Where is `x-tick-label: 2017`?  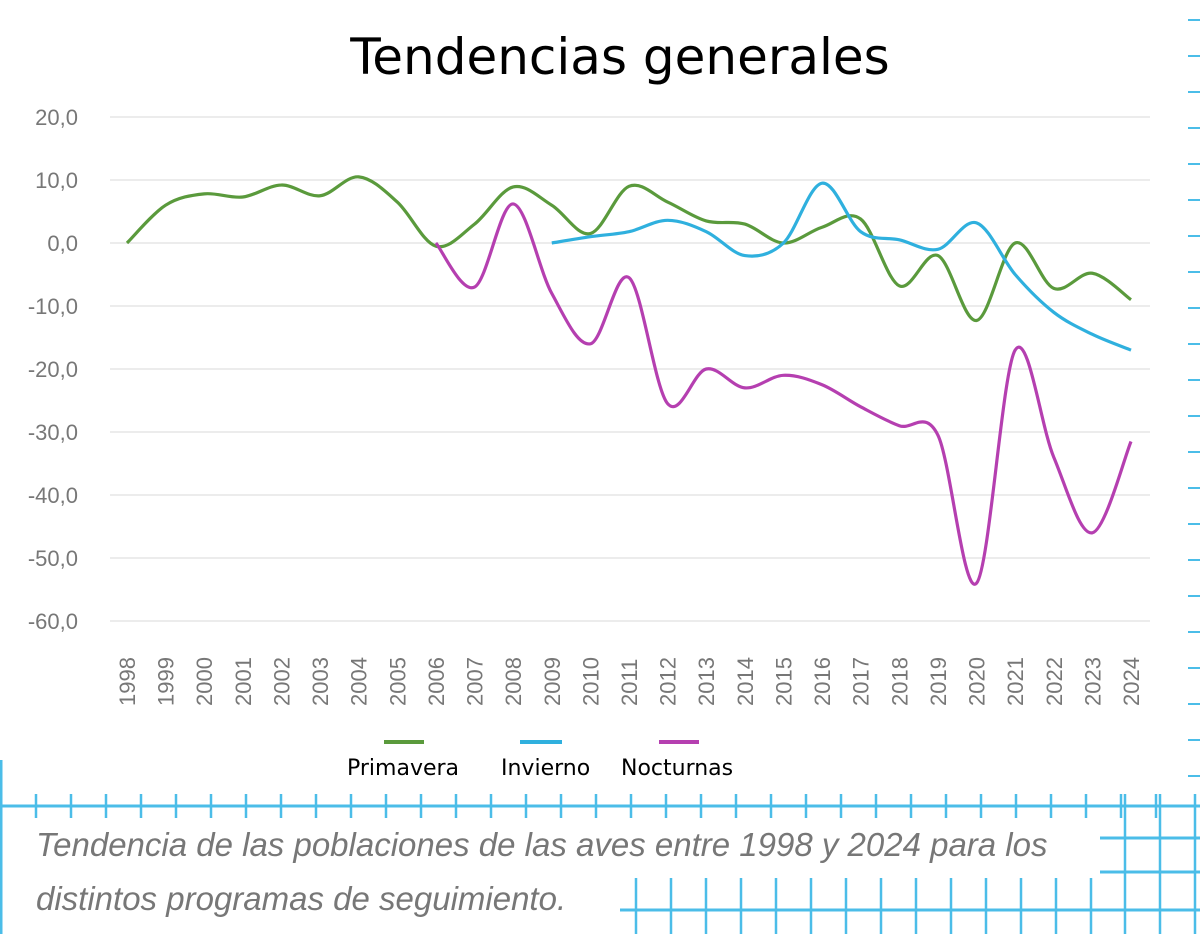 x-tick-label: 2017 is located at coordinates (861, 681).